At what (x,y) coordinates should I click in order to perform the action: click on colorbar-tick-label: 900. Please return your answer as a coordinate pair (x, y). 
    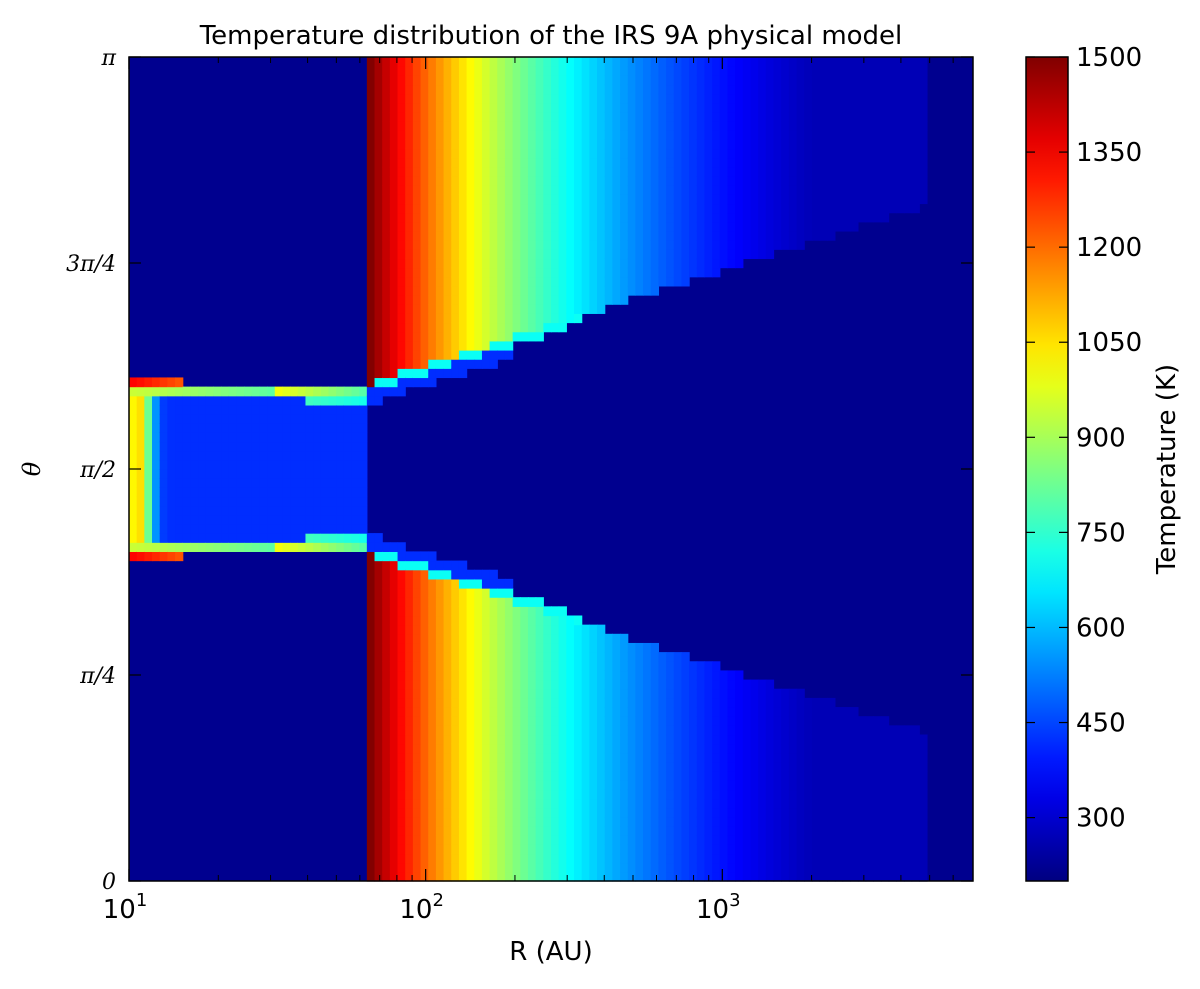
    Looking at the image, I should click on (1101, 438).